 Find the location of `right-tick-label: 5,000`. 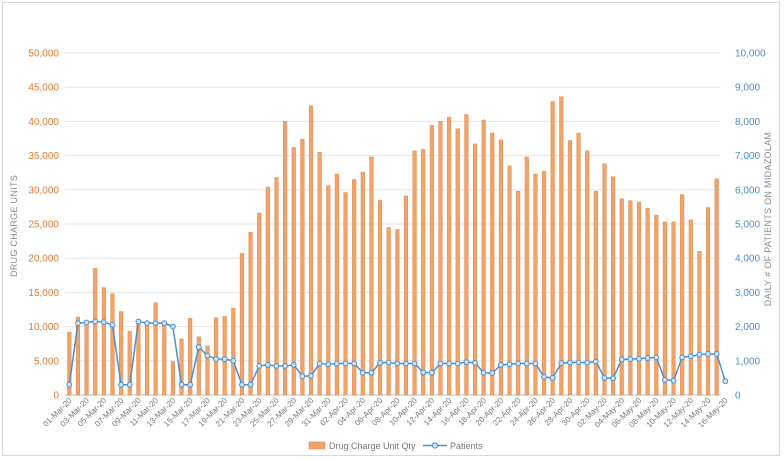

right-tick-label: 5,000 is located at coordinates (747, 225).